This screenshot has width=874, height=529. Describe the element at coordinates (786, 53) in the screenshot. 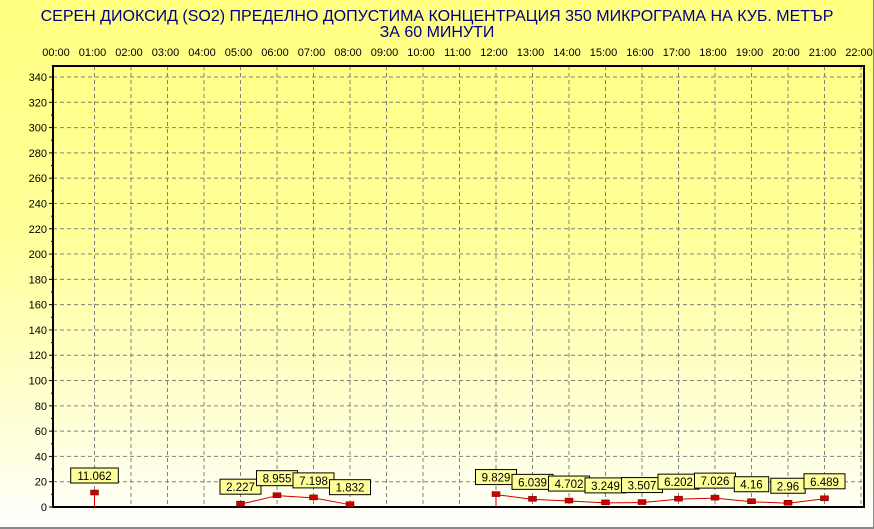

I see `x-tick-label: 20:00` at that location.